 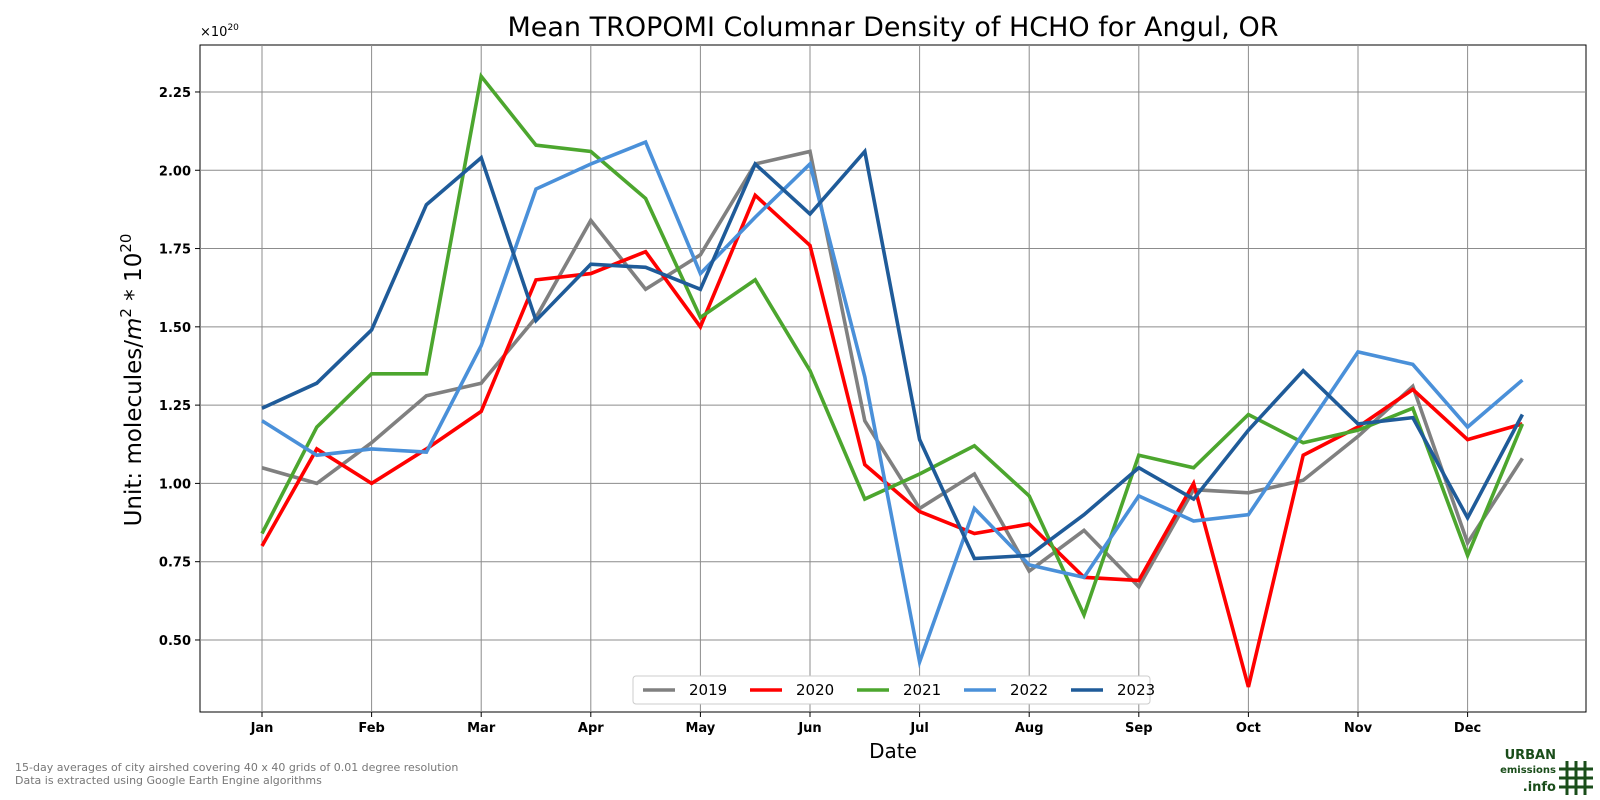 I want to click on chart-legend: 2019 2020 2021 2022 2023, so click(x=893, y=690).